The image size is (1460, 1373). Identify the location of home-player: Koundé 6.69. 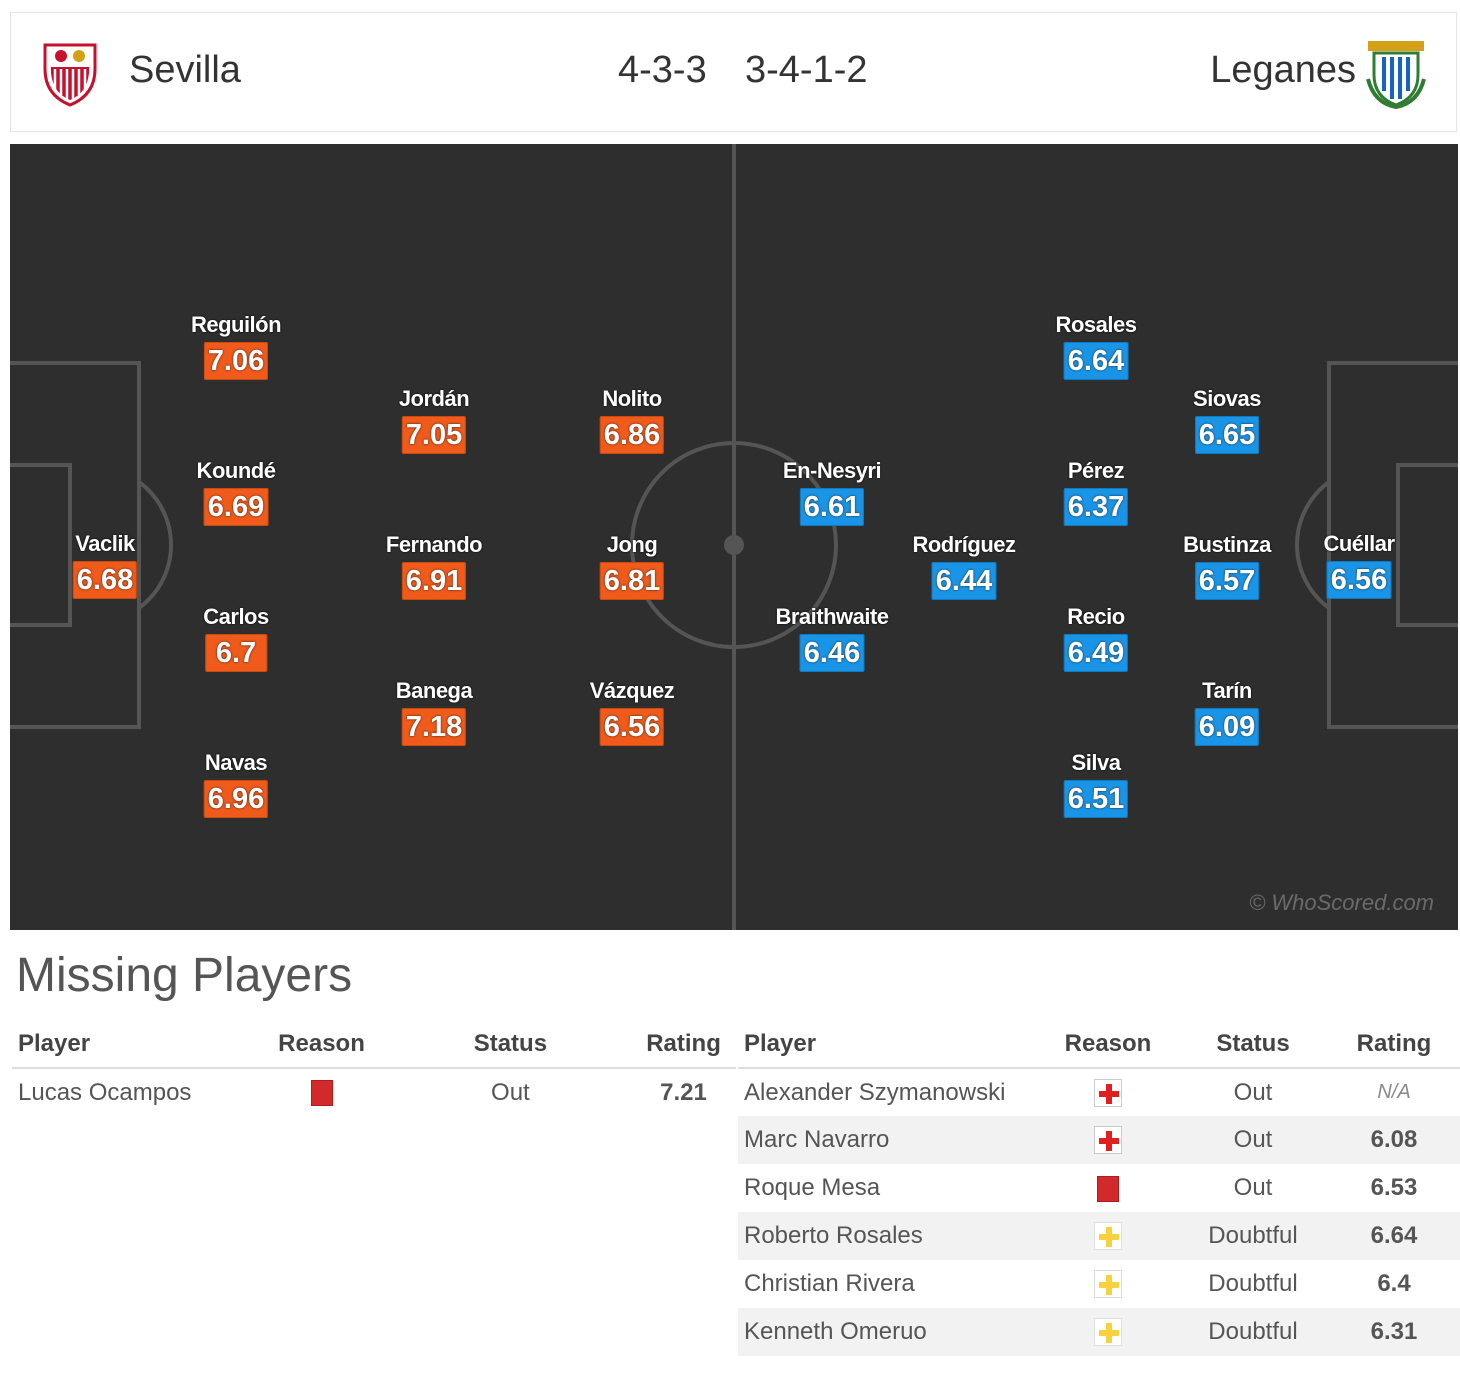
(236, 492).